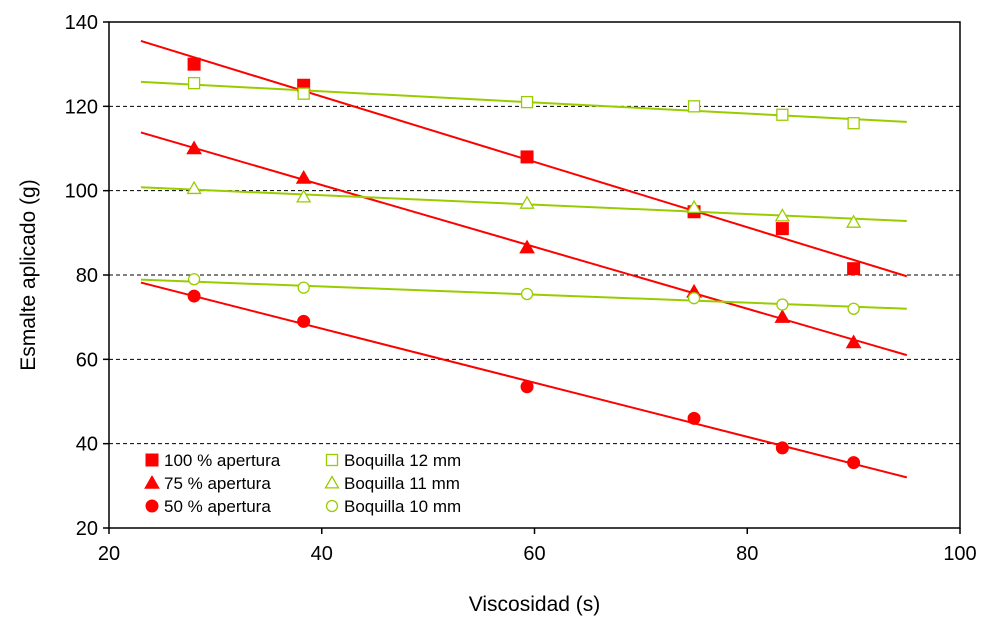 The height and width of the screenshot is (626, 983). What do you see at coordinates (222, 460) in the screenshot?
I see `legend-label: 100 % apertura` at bounding box center [222, 460].